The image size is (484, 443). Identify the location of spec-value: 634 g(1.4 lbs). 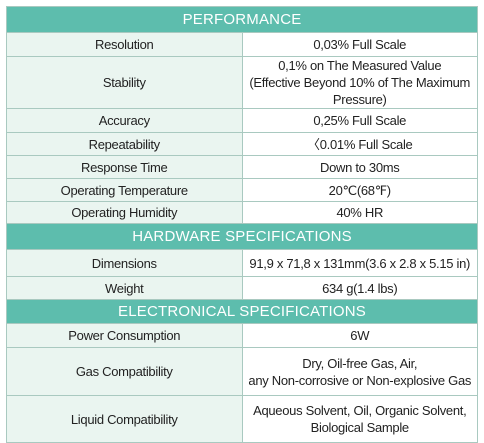
(359, 288).